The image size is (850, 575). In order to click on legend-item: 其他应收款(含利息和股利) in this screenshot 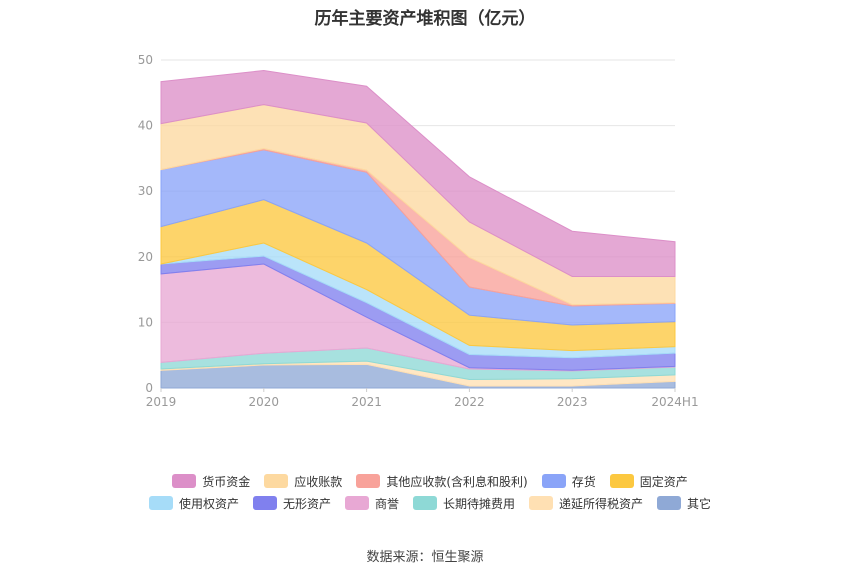, I will do `click(442, 481)`.